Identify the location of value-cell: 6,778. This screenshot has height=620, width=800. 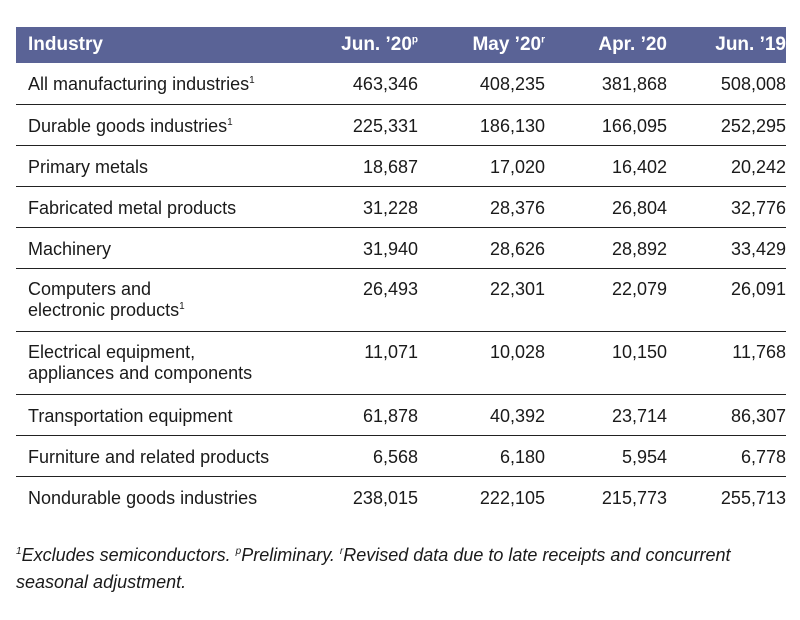
(726, 456).